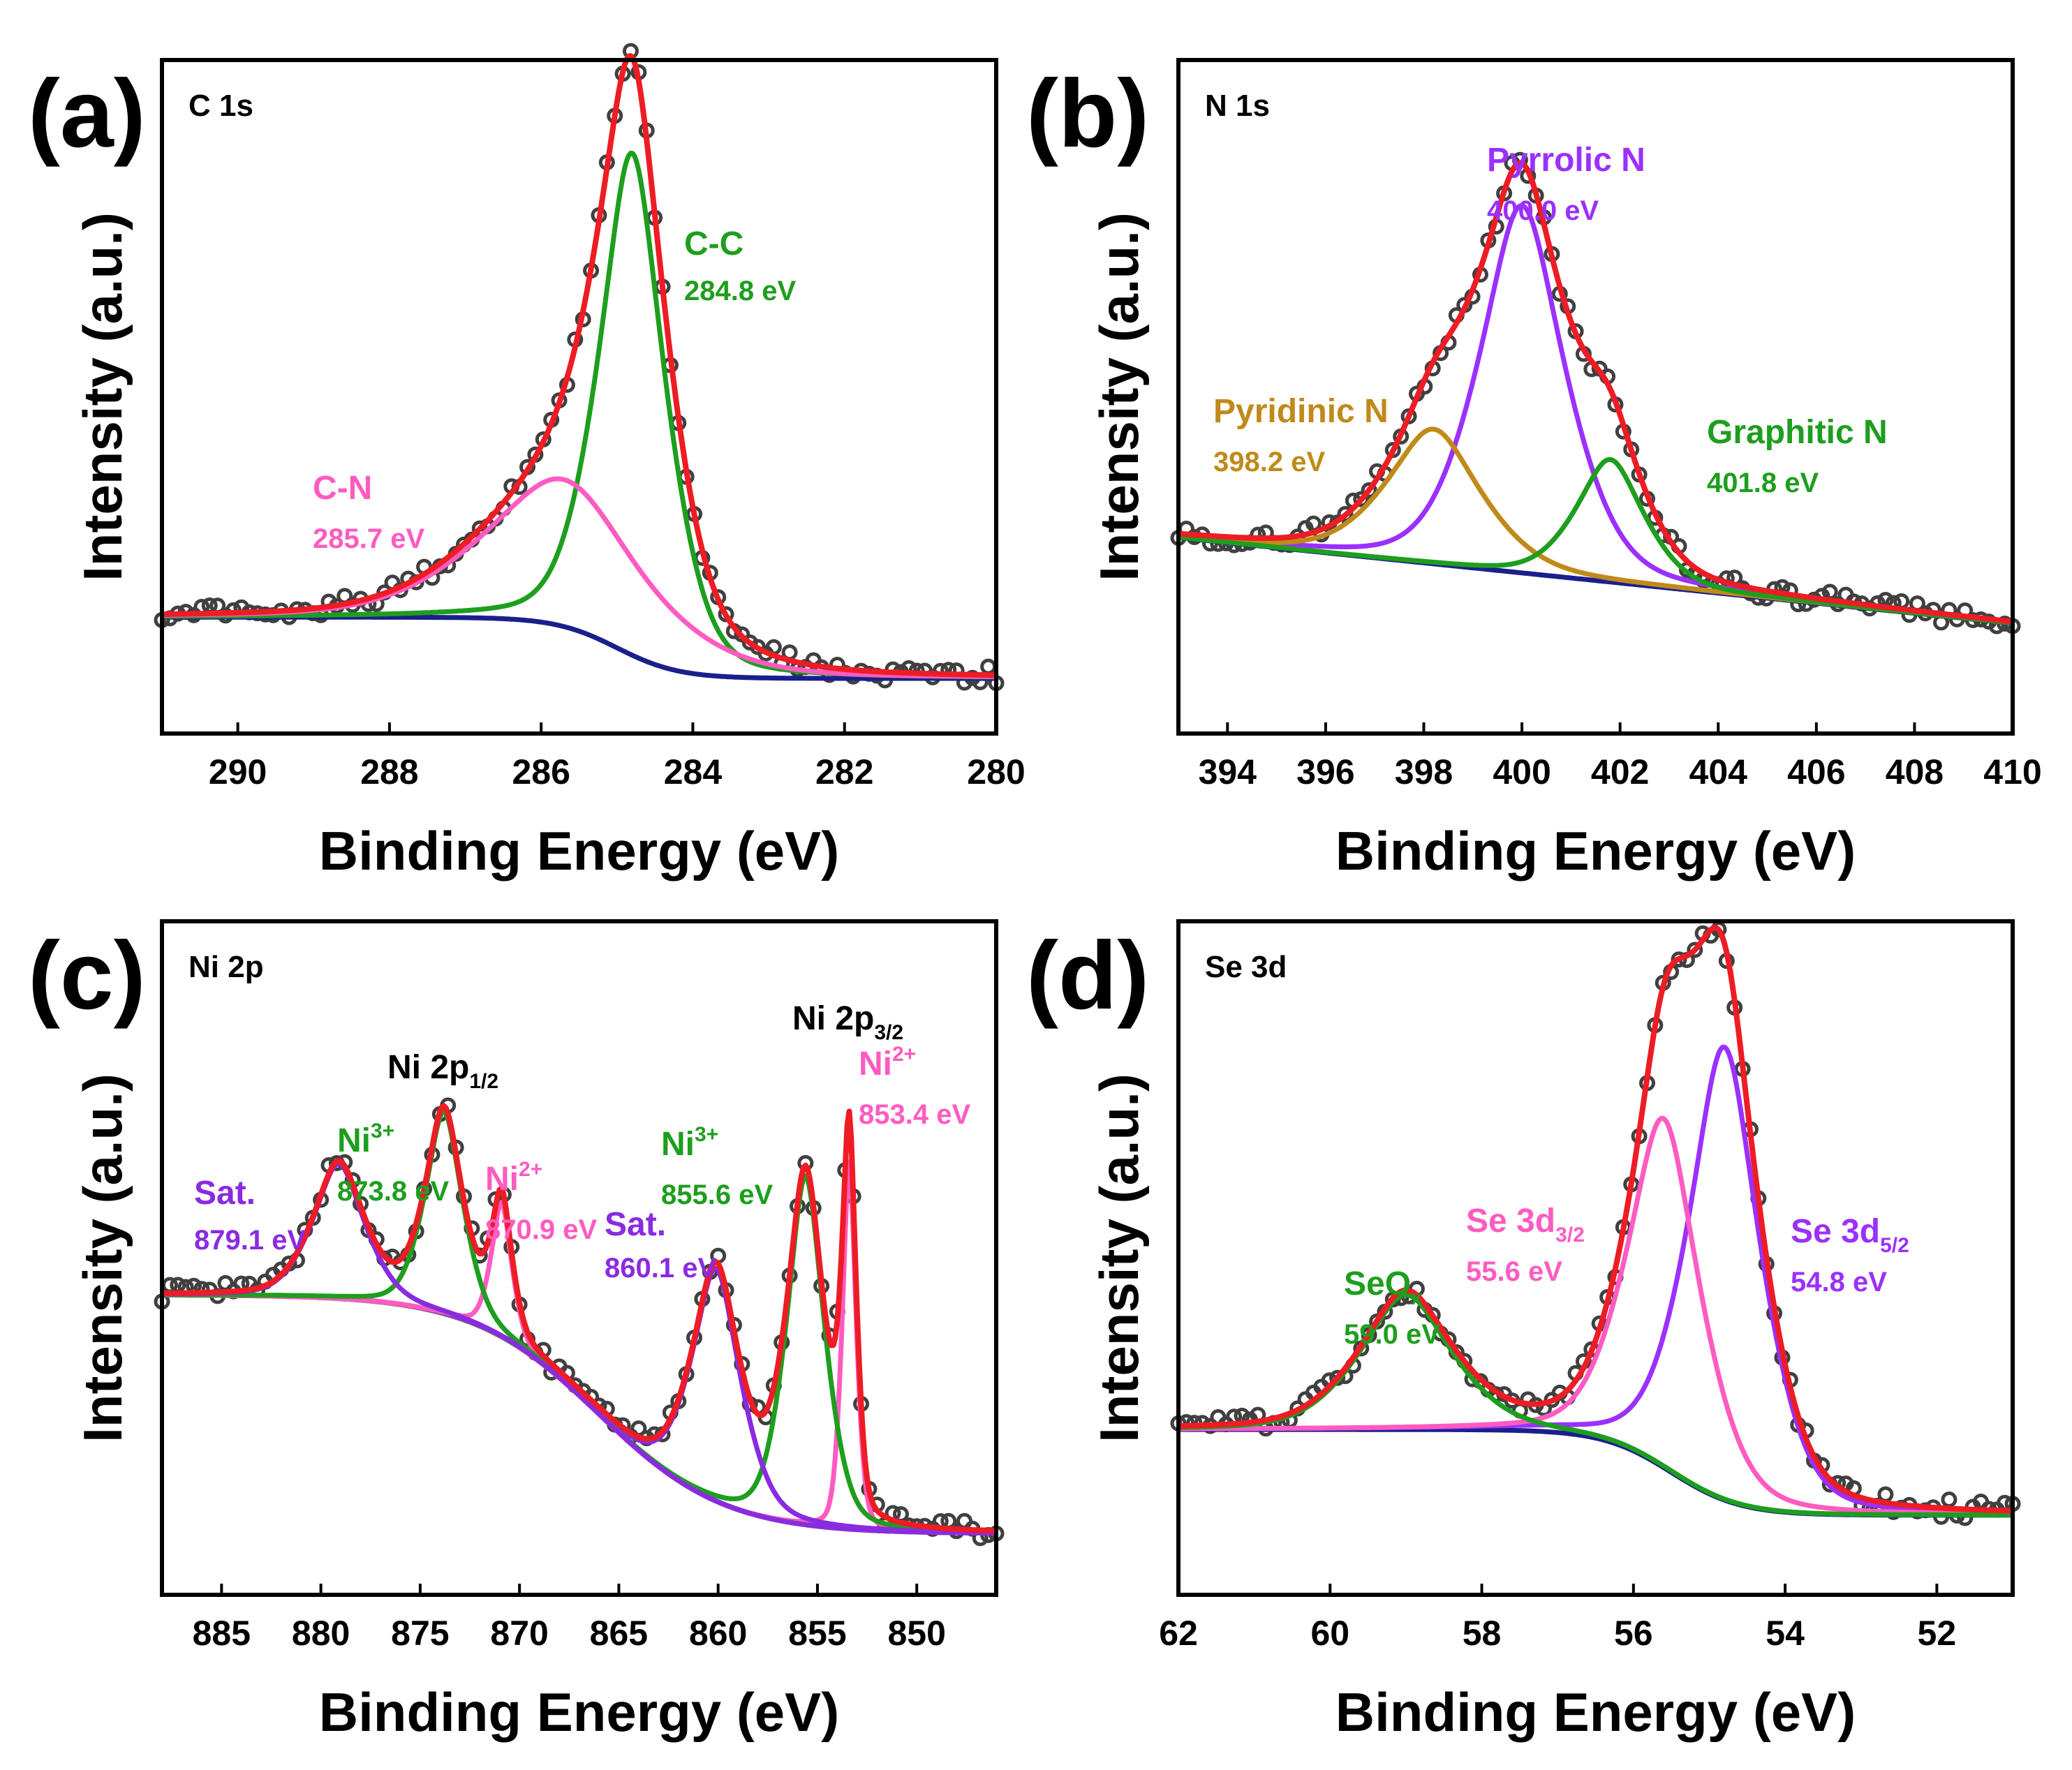 The image size is (2072, 1770). What do you see at coordinates (660, 1268) in the screenshot?
I see `peak-energy: 860.1 eV` at bounding box center [660, 1268].